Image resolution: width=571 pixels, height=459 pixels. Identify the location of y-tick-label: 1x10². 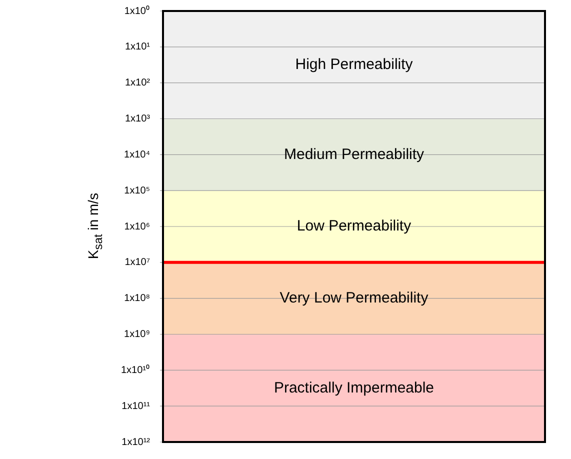
(137, 83).